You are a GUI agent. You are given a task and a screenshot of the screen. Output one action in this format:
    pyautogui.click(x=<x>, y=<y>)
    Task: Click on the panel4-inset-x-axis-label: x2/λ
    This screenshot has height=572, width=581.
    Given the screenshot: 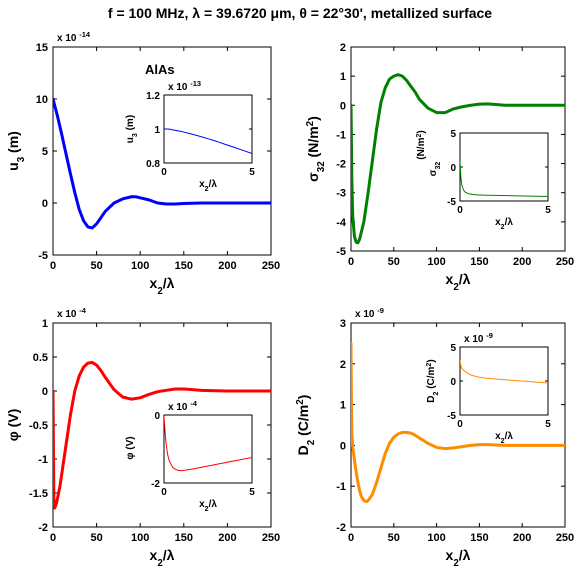 What is the action you would take?
    pyautogui.click(x=504, y=438)
    